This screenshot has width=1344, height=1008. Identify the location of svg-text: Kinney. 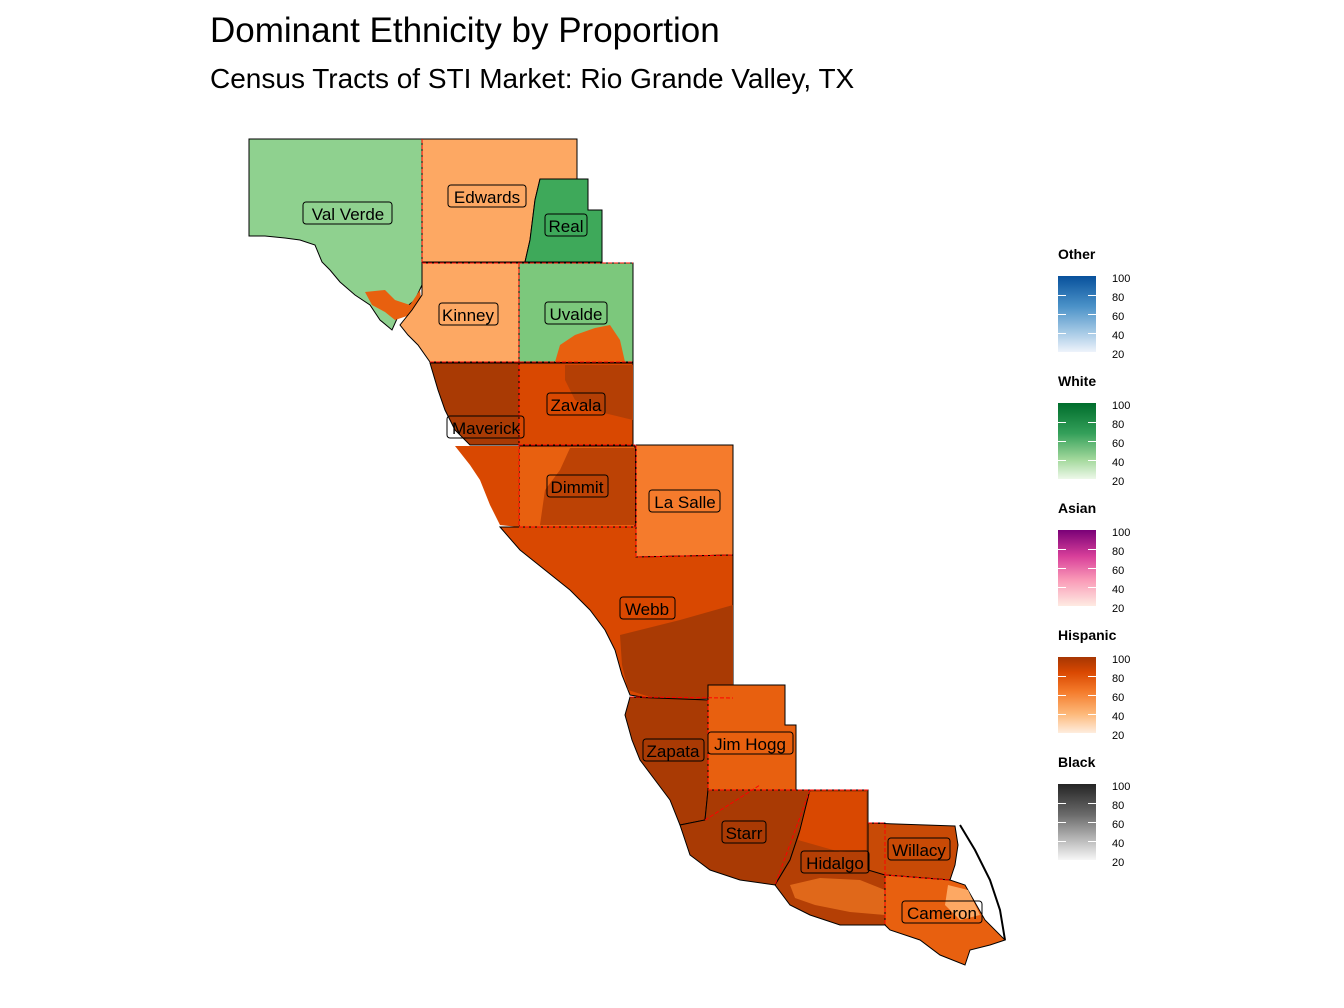
(468, 315).